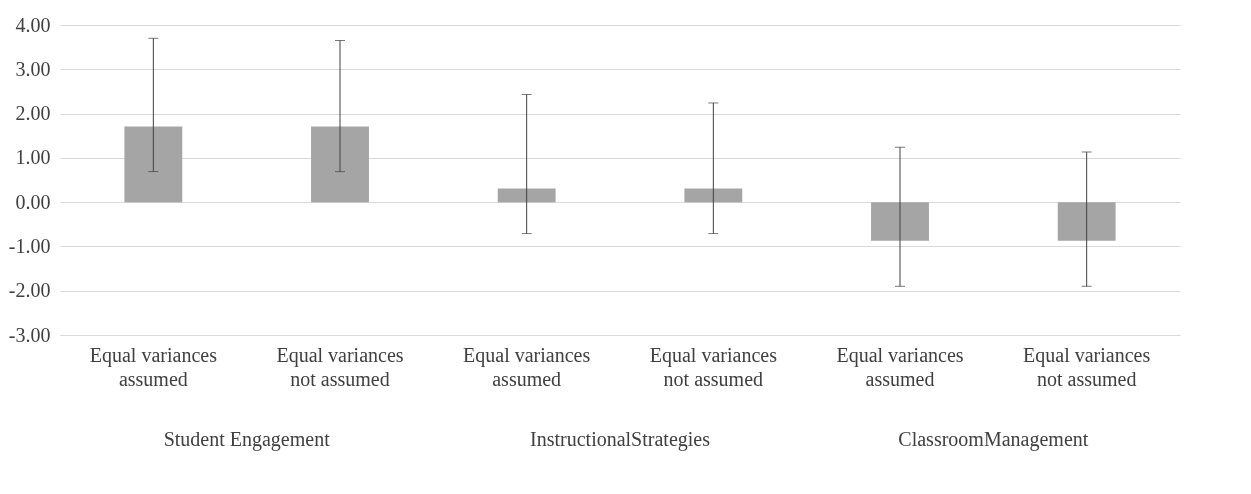  Describe the element at coordinates (29, 245) in the screenshot. I see `y-tick-label: -1.00` at that location.